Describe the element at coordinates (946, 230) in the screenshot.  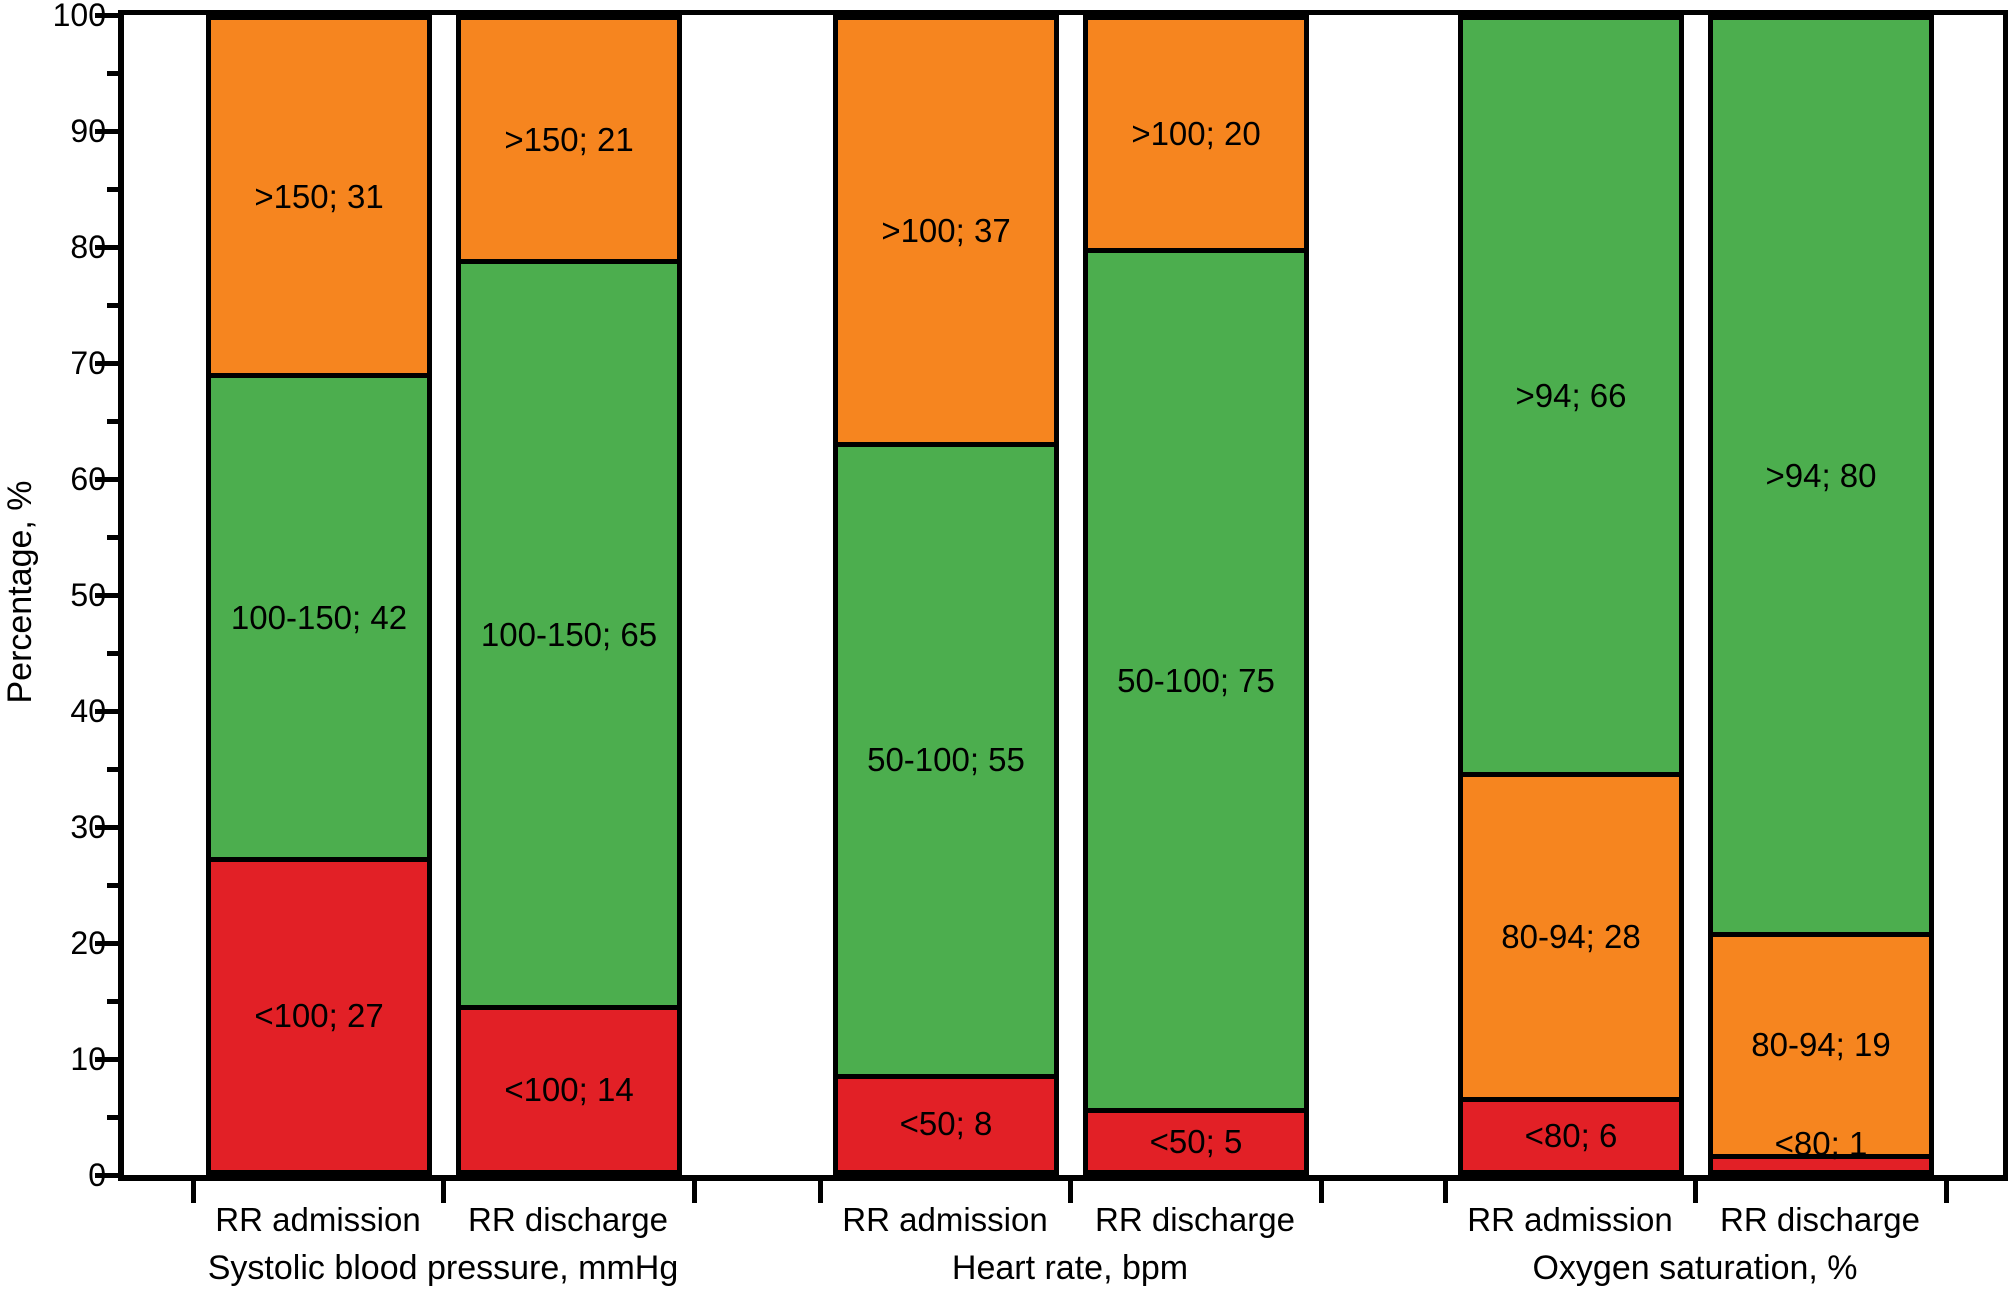
I see `segment-label: >100; 37` at that location.